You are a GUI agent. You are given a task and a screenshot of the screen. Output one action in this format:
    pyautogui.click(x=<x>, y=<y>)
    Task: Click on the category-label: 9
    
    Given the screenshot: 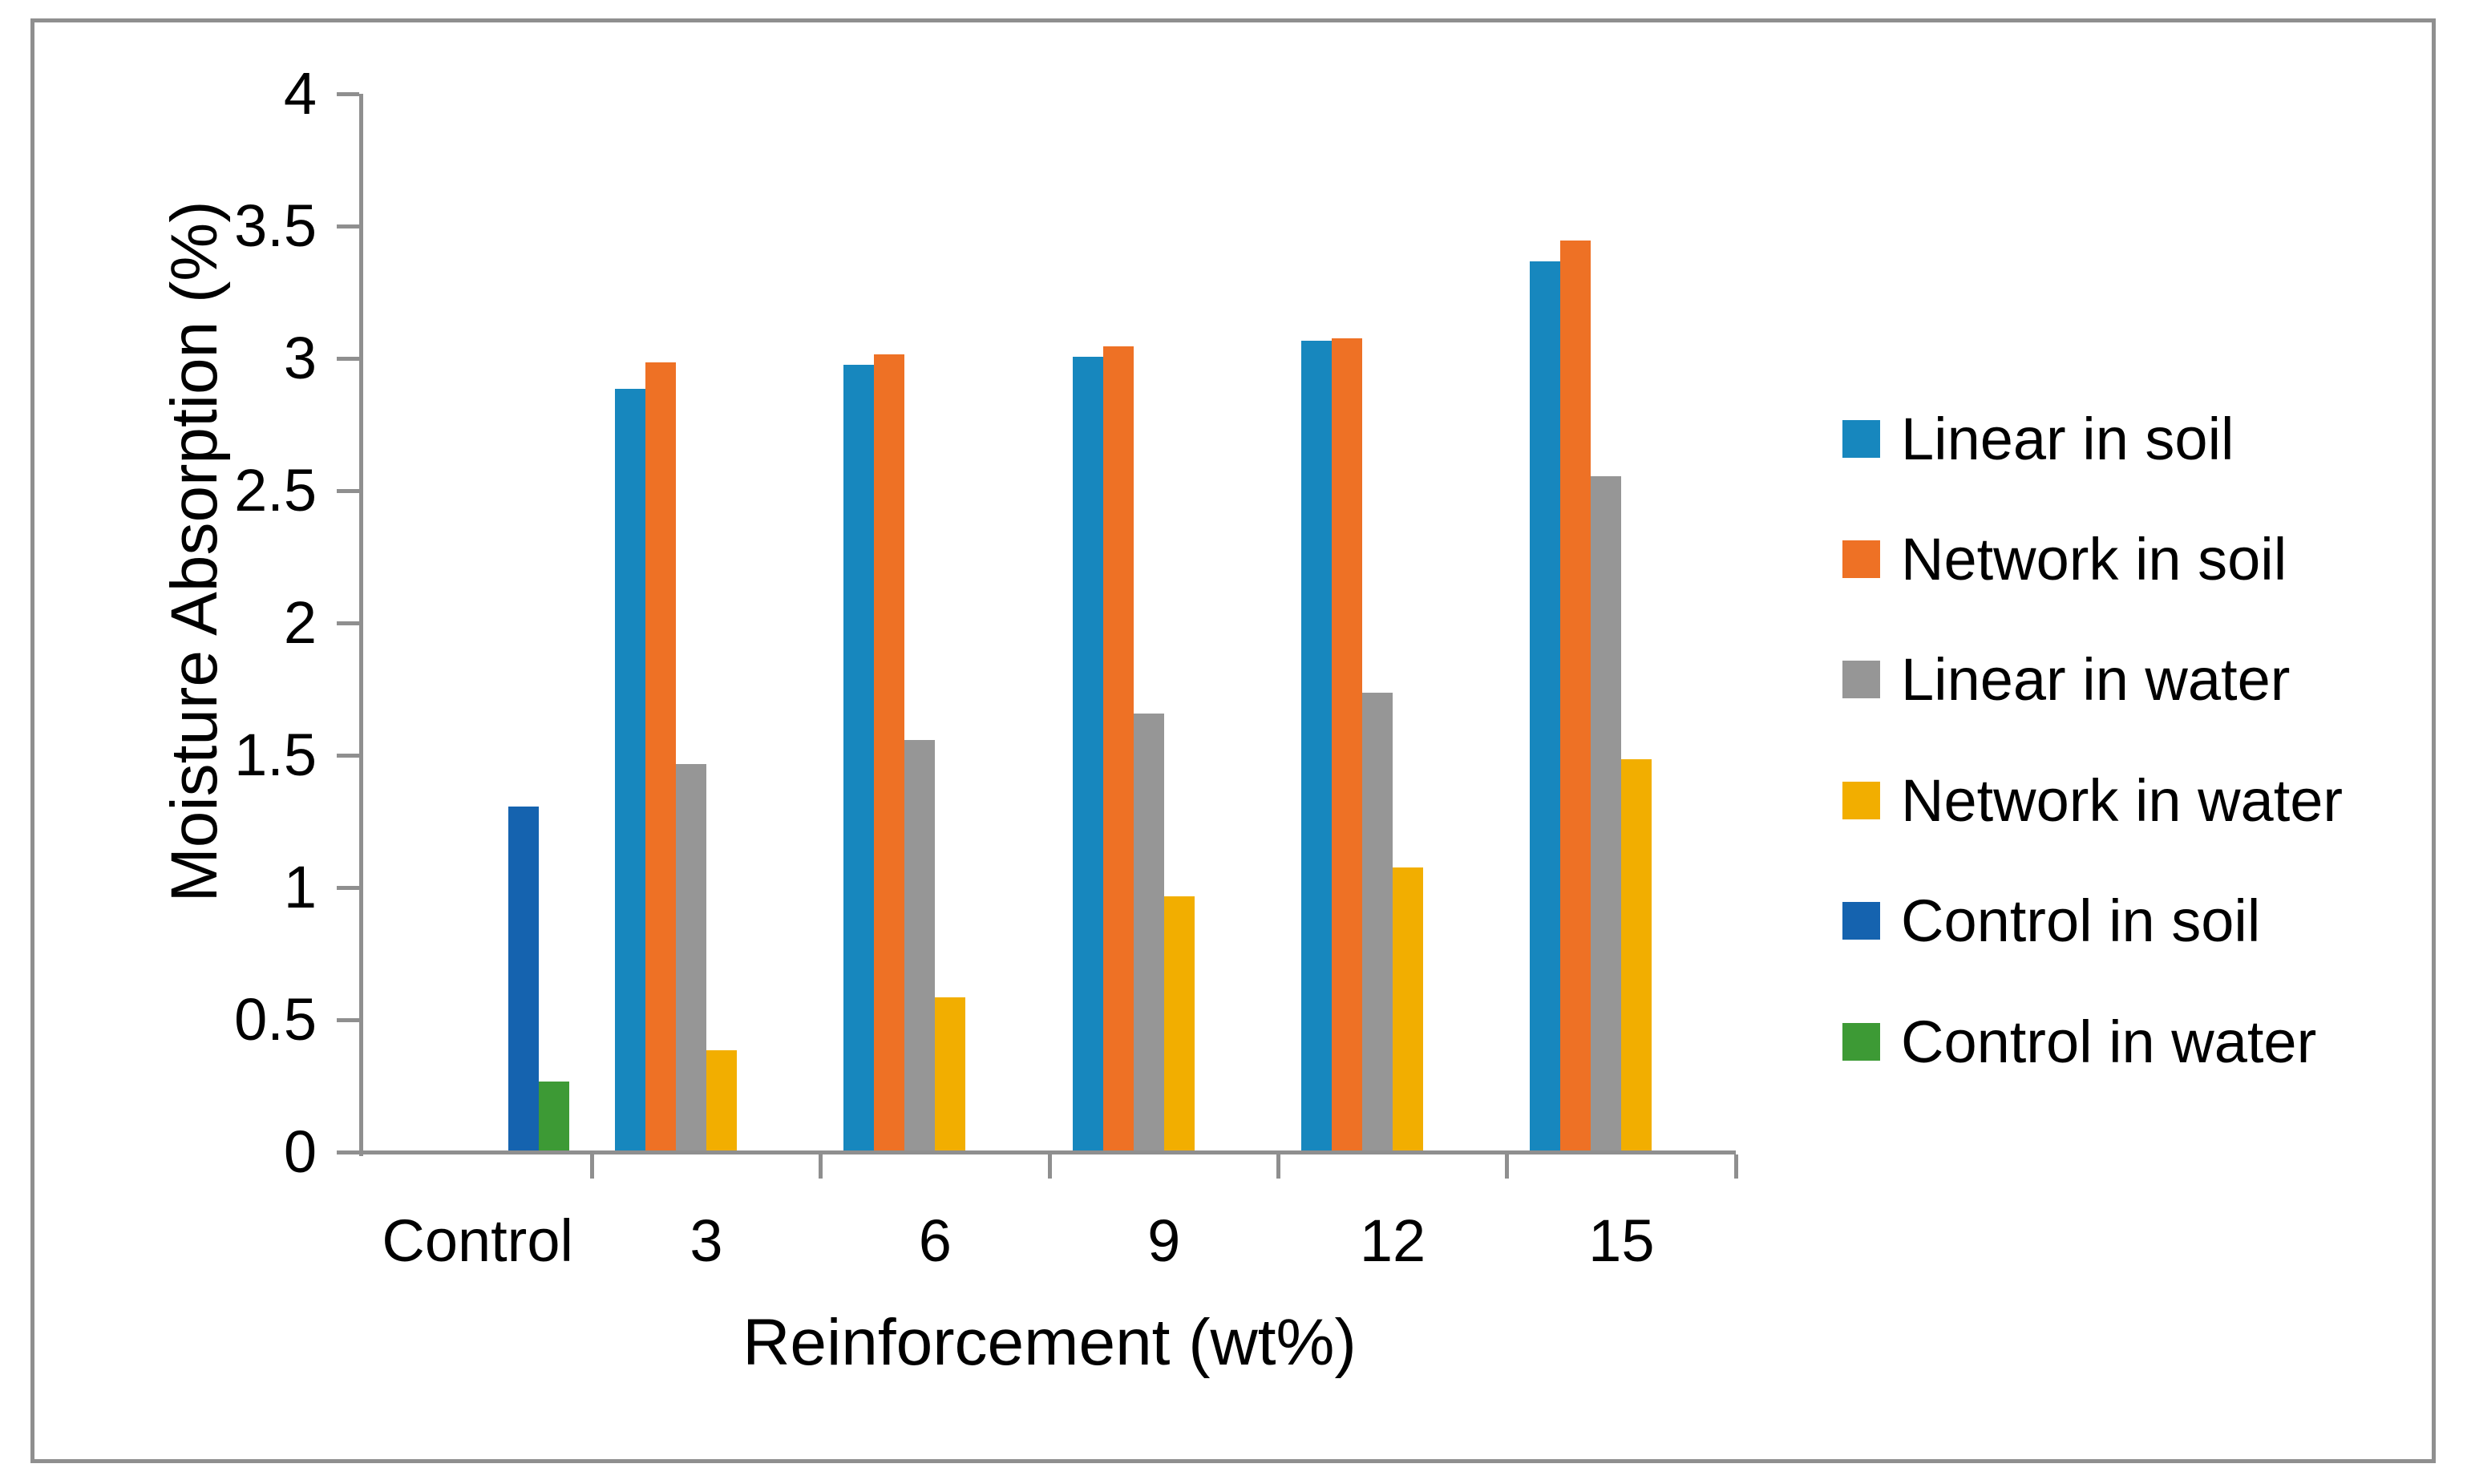 What is the action you would take?
    pyautogui.click(x=1164, y=1241)
    